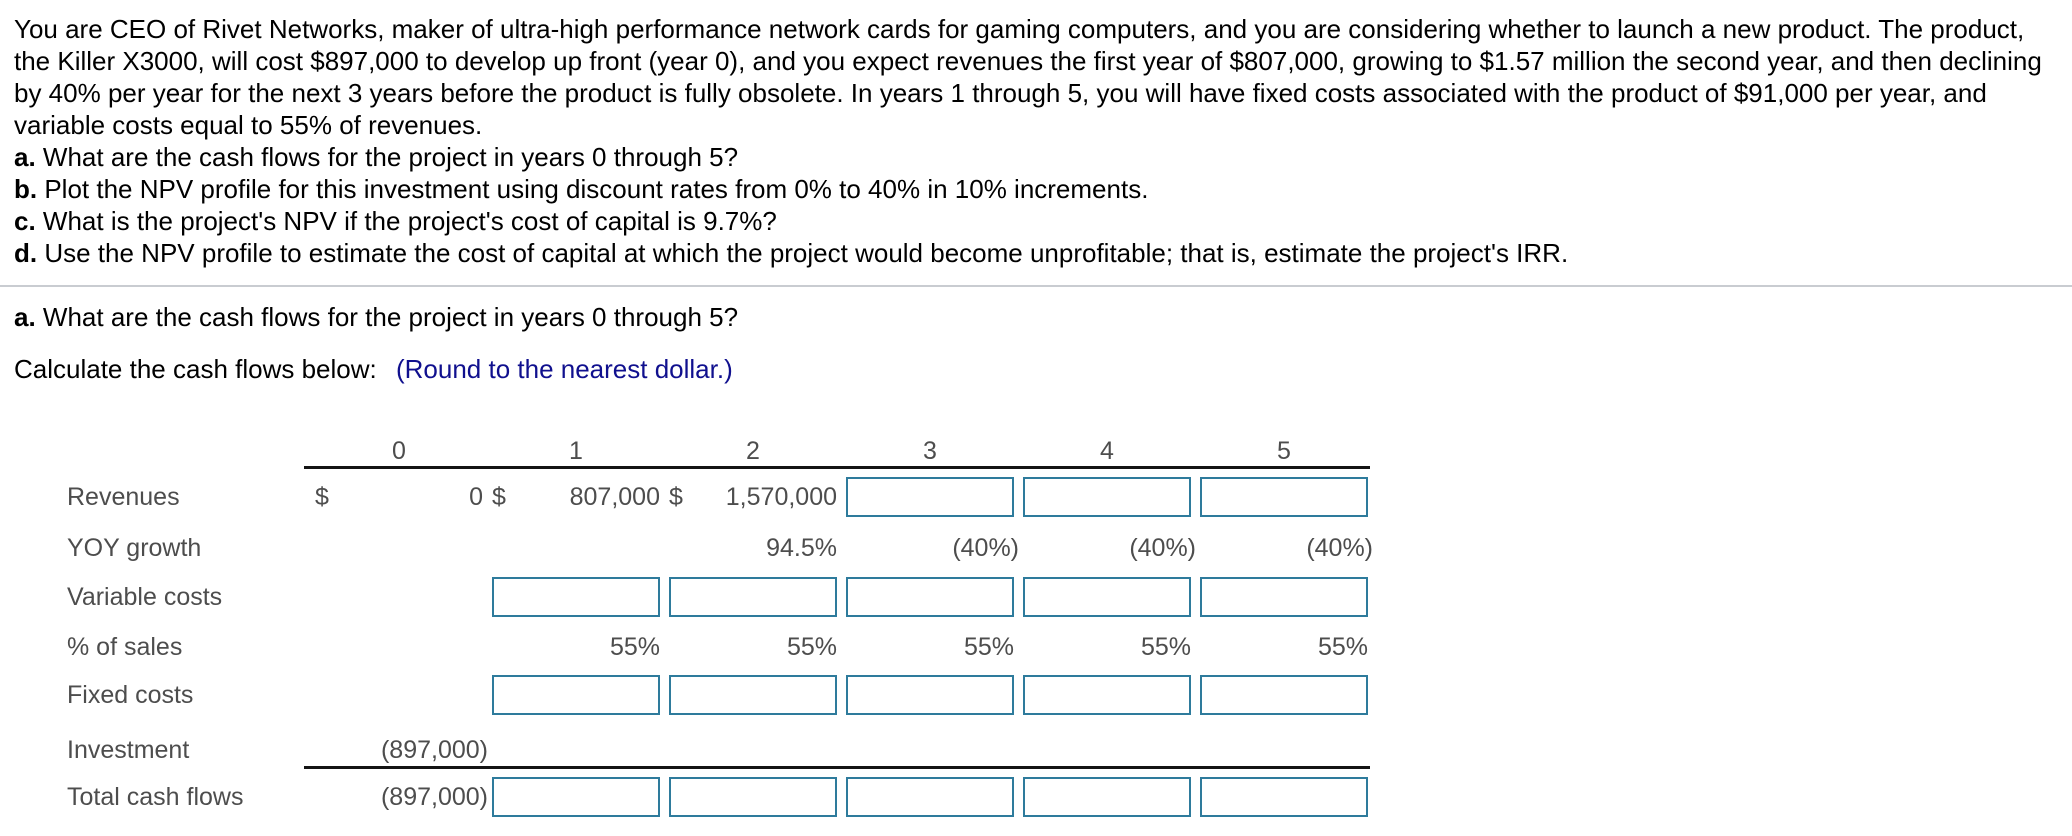 The image size is (2072, 836). Describe the element at coordinates (25, 317) in the screenshot. I see `section-a-label: a.` at that location.